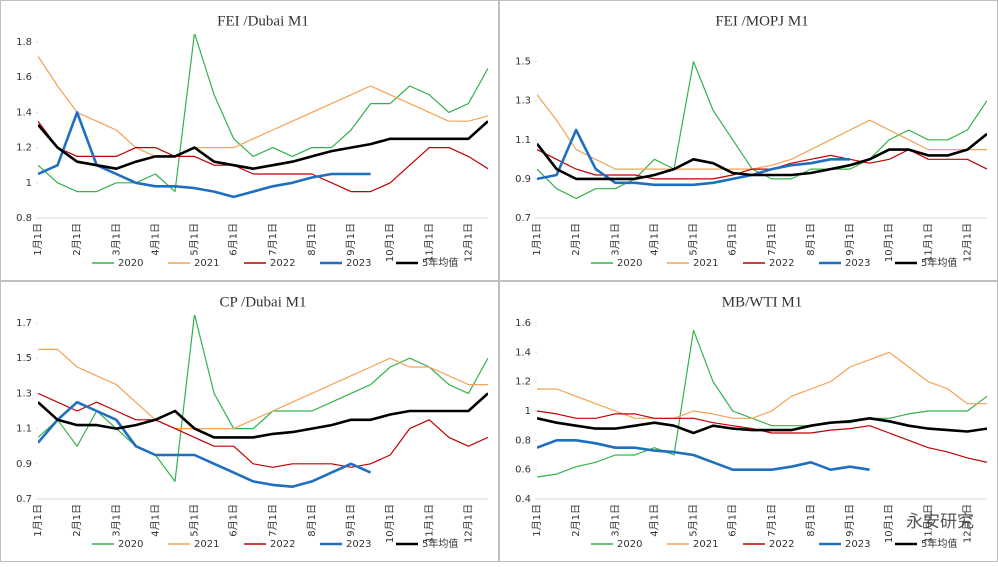 The image size is (998, 567). What do you see at coordinates (24, 42) in the screenshot?
I see `y-tick-label: 1.8` at bounding box center [24, 42].